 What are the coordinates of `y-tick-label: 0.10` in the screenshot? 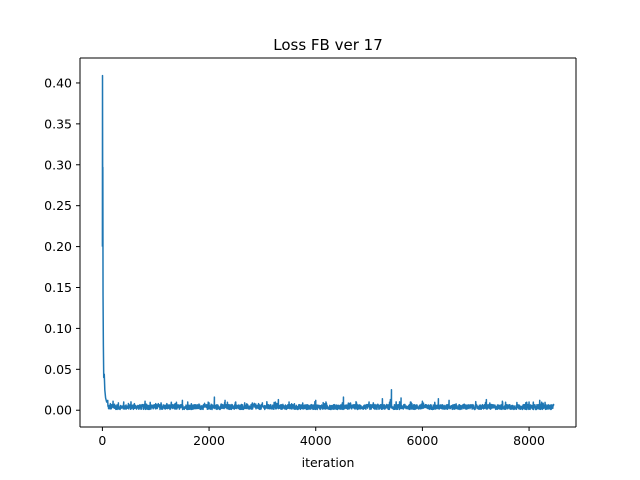 It's located at (58, 328).